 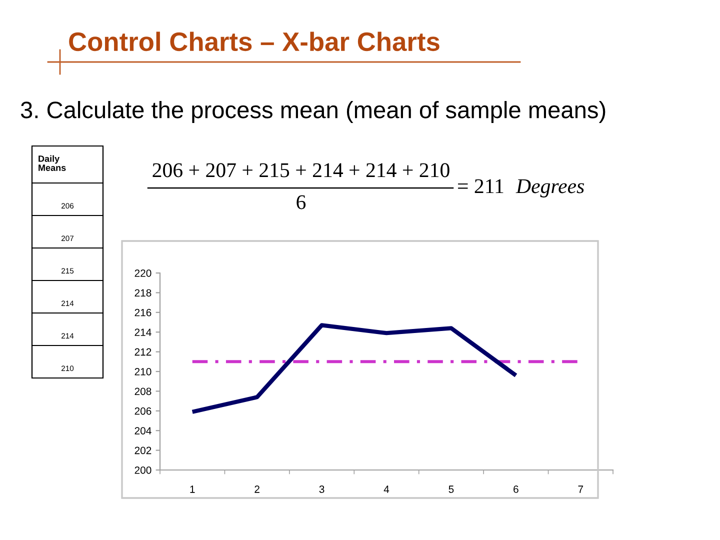 I want to click on x-tick-label: 2, so click(x=257, y=489).